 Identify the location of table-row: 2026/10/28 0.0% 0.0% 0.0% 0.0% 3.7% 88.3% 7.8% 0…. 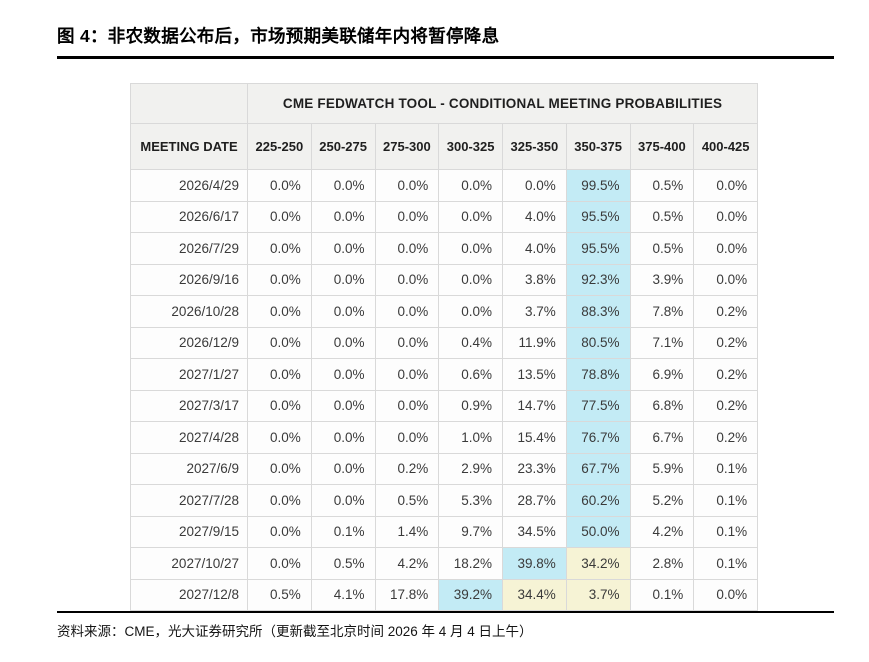
(444, 311).